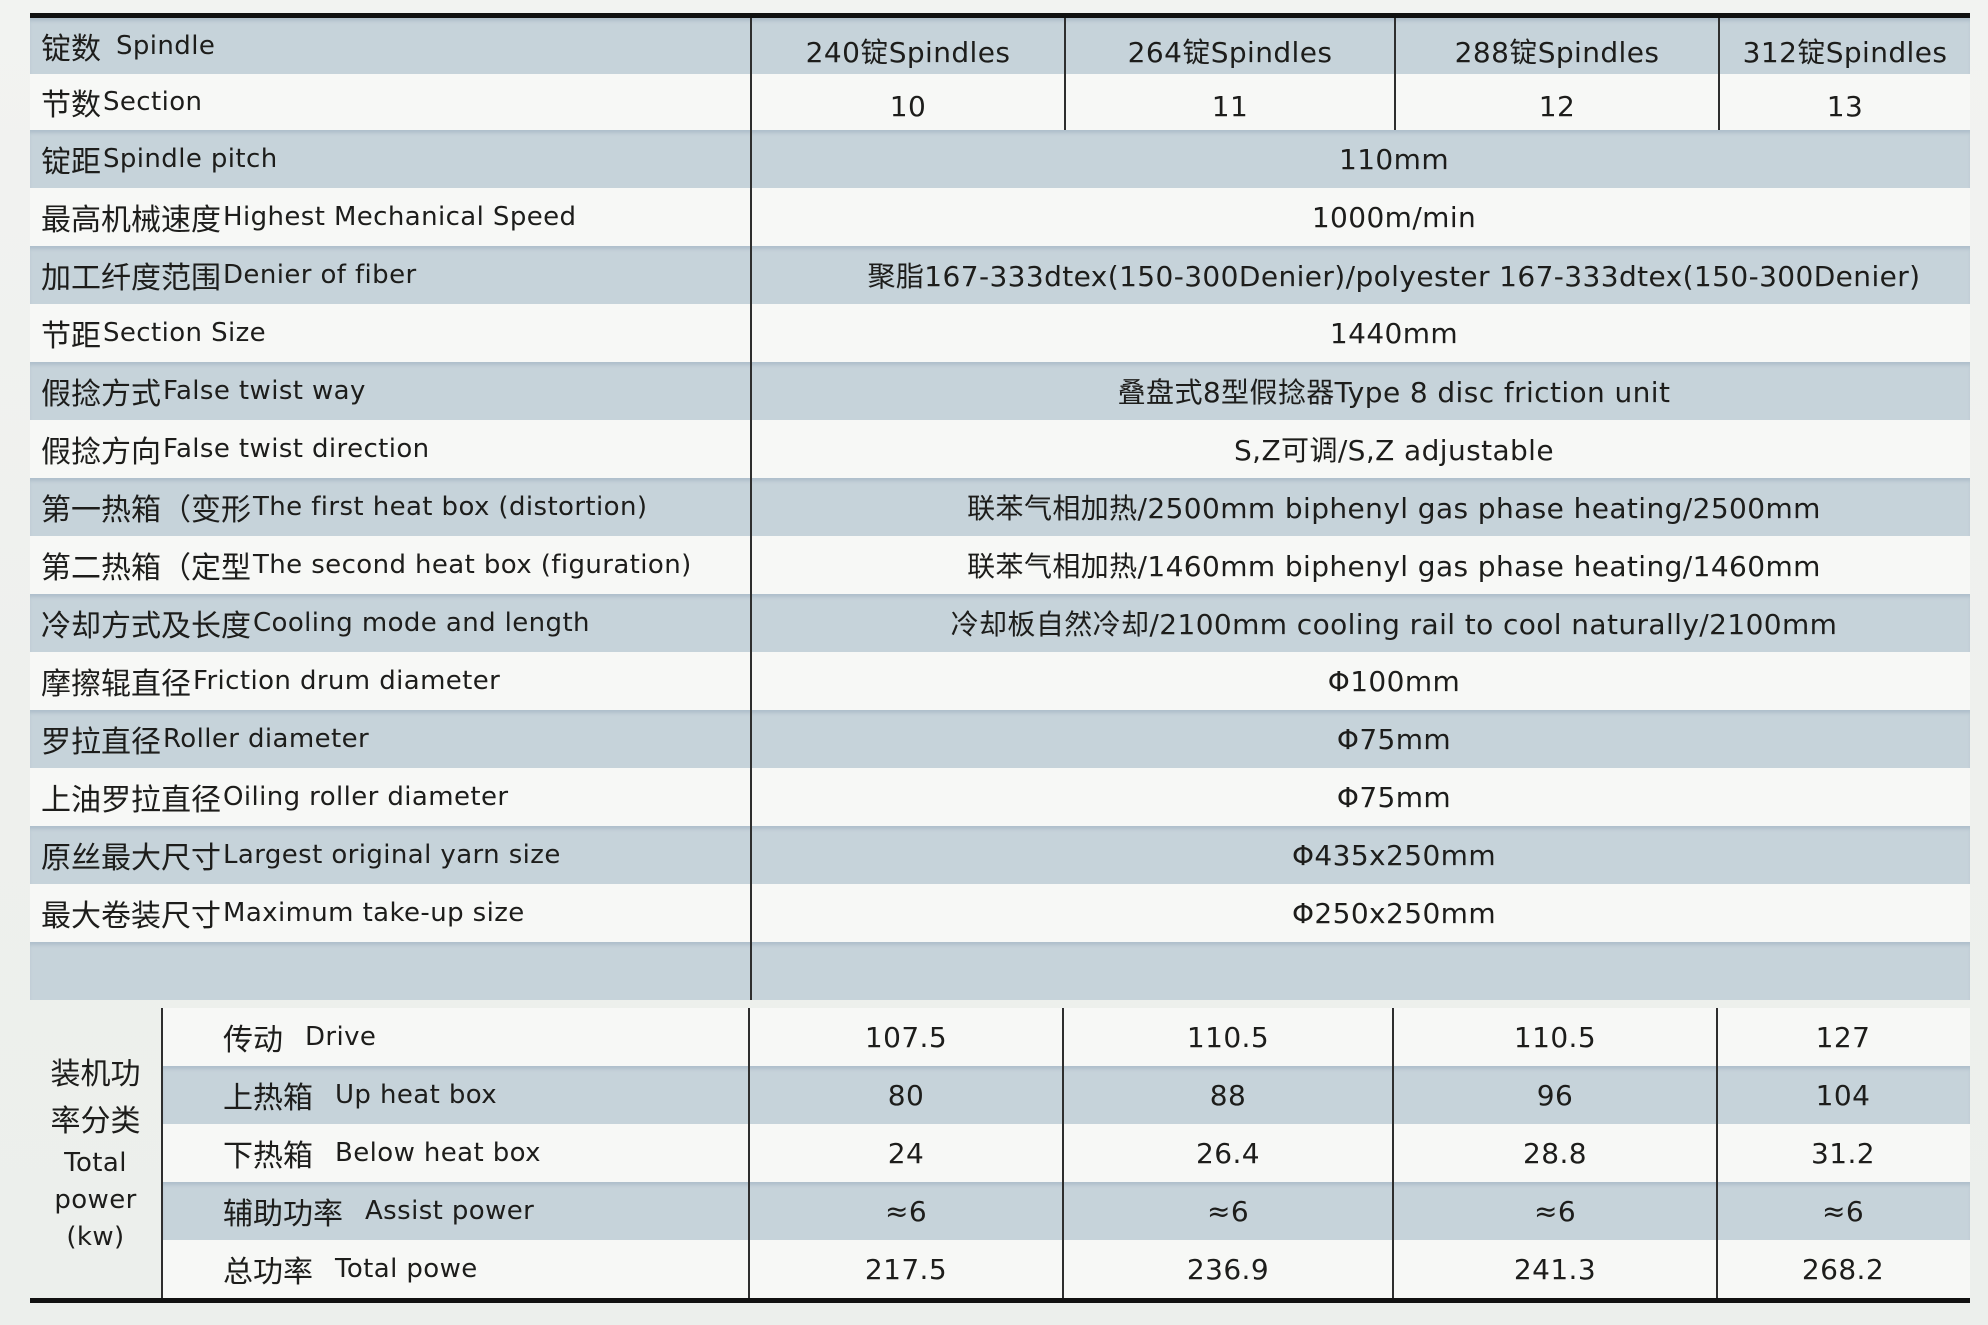  Describe the element at coordinates (1842, 1095) in the screenshot. I see `power-value: 104` at that location.